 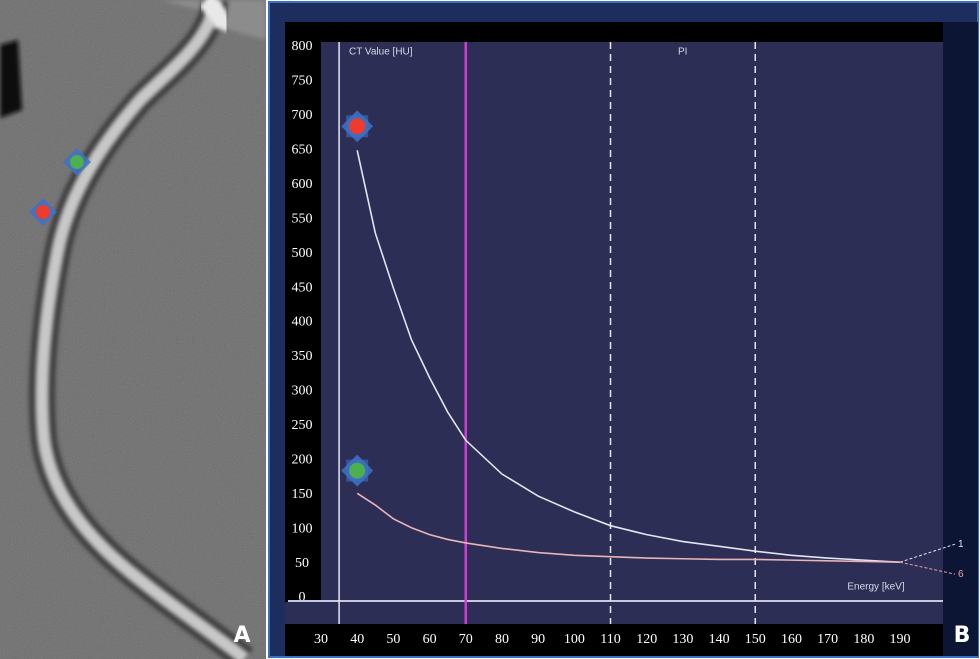 I want to click on y-tick-label: 350, so click(x=302, y=356).